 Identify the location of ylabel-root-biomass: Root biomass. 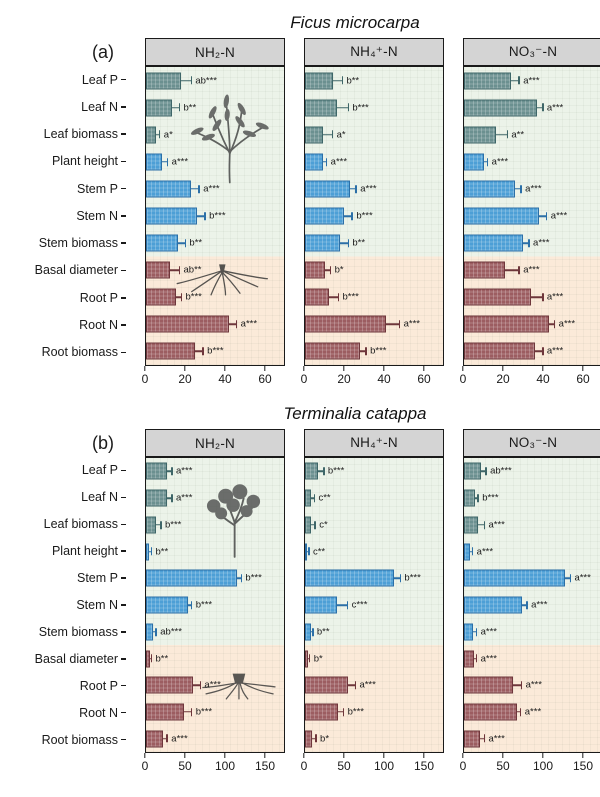
(79, 352).